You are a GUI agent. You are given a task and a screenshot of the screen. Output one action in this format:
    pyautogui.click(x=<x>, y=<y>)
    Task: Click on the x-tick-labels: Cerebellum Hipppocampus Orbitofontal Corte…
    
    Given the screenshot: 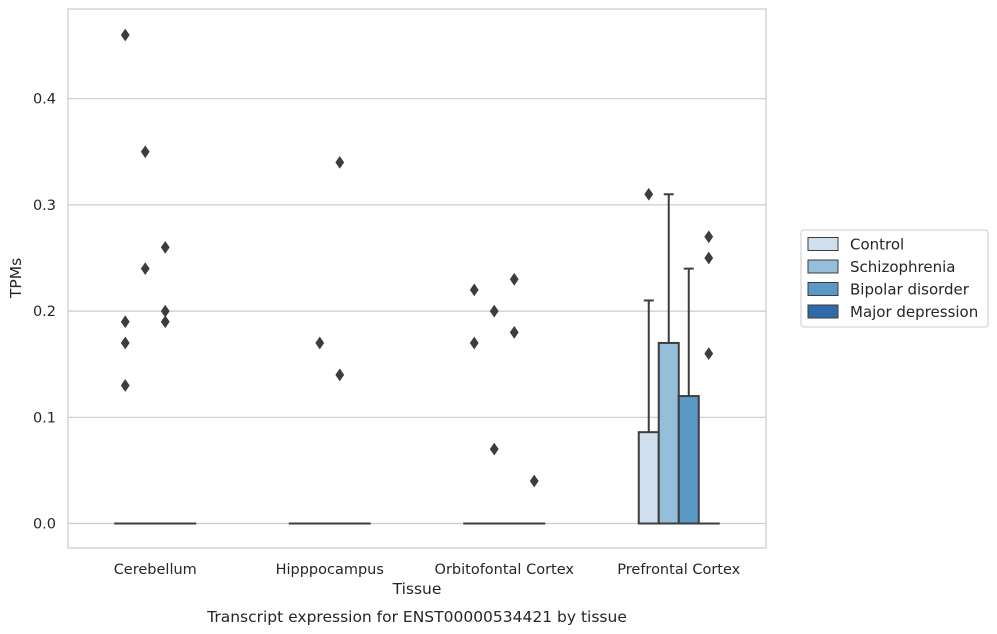 What is the action you would take?
    pyautogui.click(x=427, y=570)
    